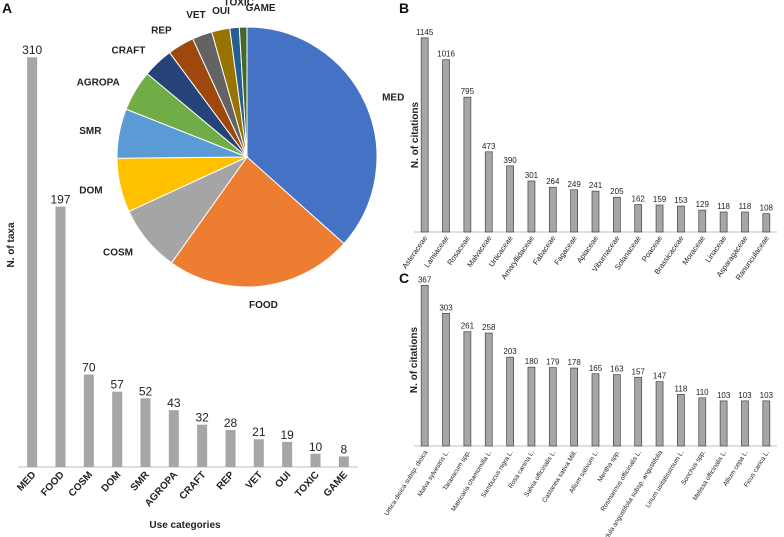  I want to click on panel-letter-b: B, so click(404, 8).